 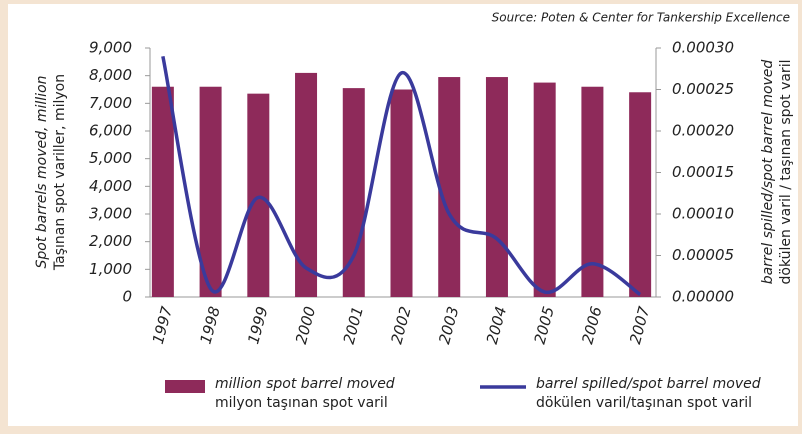 What do you see at coordinates (110, 103) in the screenshot?
I see `y-tick-label: 7,000` at bounding box center [110, 103].